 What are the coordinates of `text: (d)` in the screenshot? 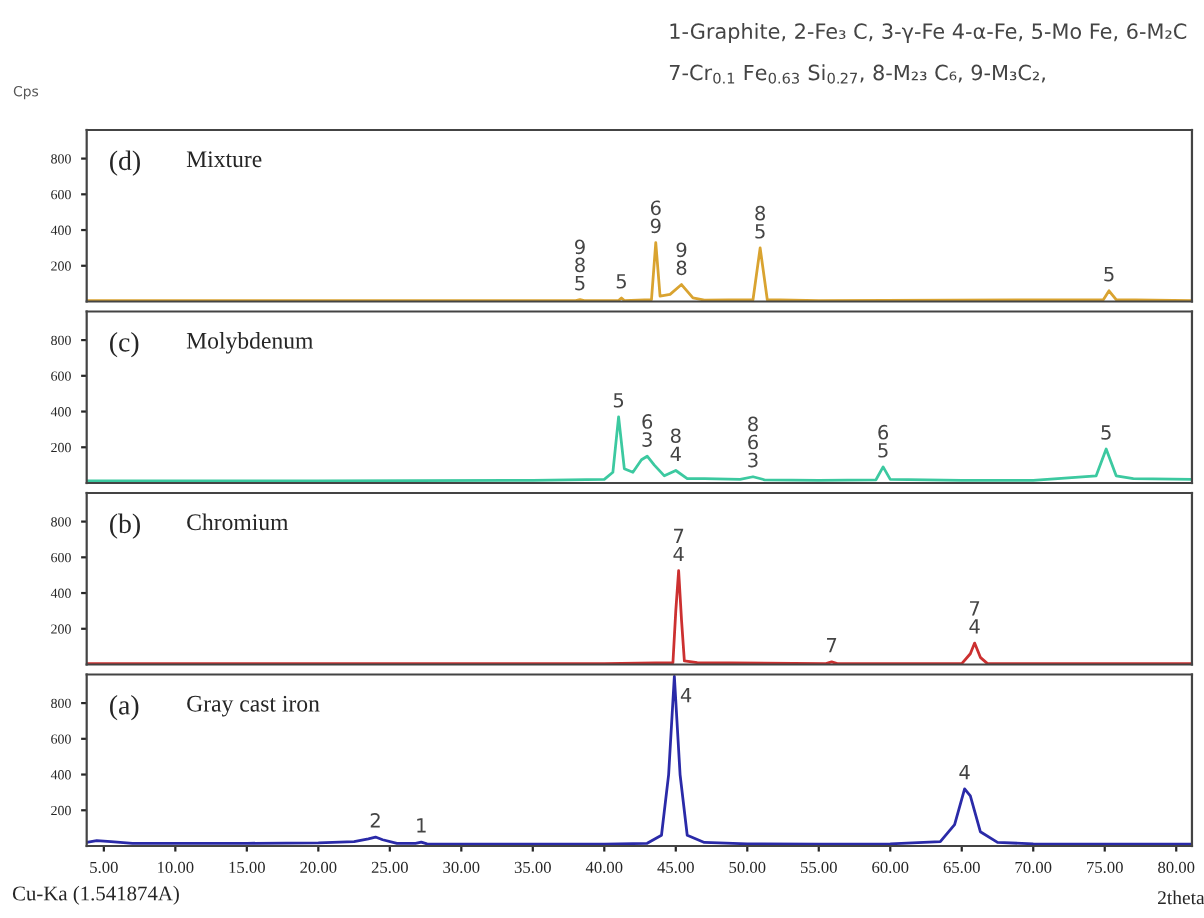 It's located at (125, 163).